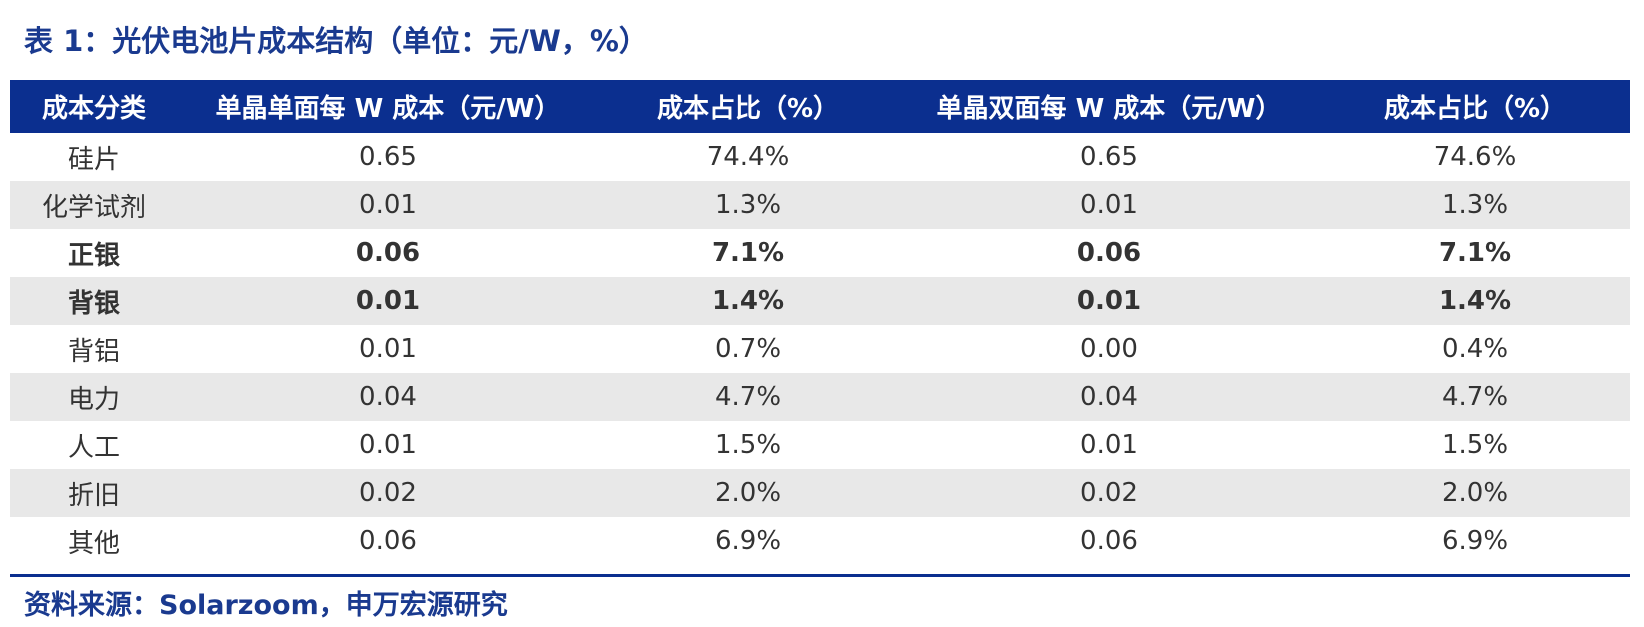 Image resolution: width=1644 pixels, height=627 pixels. What do you see at coordinates (93, 207) in the screenshot?
I see `cell-category: 化学试剂` at bounding box center [93, 207].